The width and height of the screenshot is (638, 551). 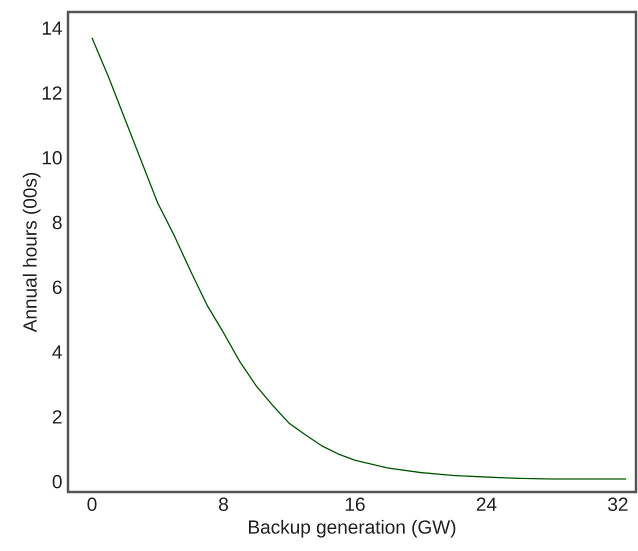 I want to click on y-axis-title: Annual hours (00s), so click(x=31, y=252).